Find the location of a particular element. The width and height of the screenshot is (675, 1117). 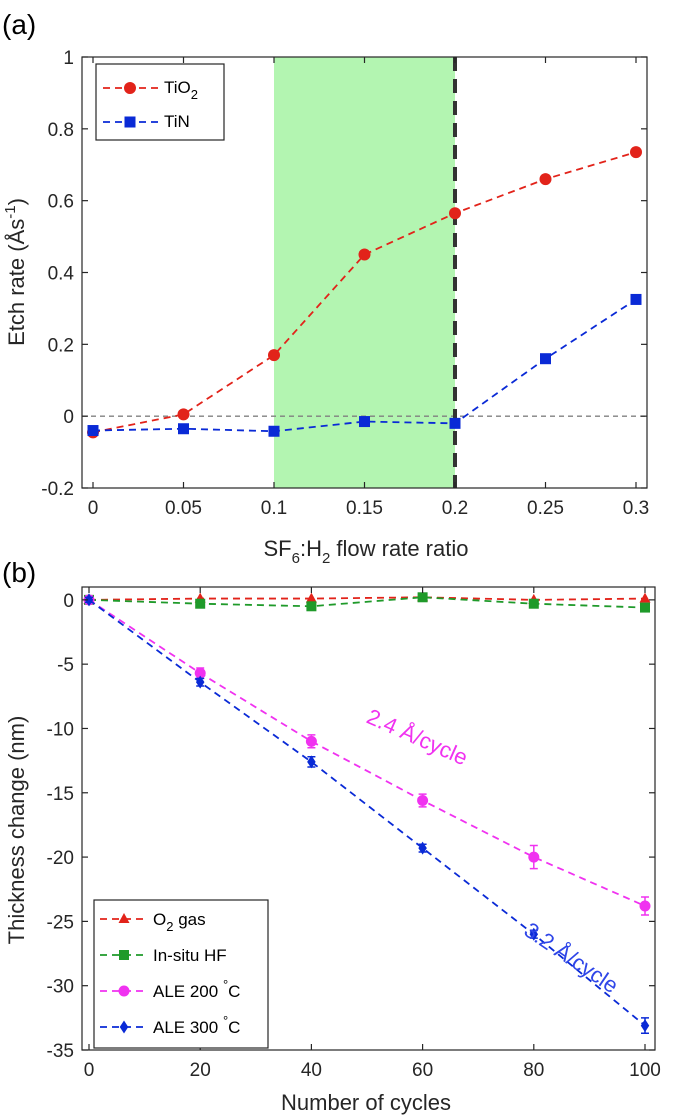

panel-b-ytick-label-7: 0 is located at coordinates (68, 601).